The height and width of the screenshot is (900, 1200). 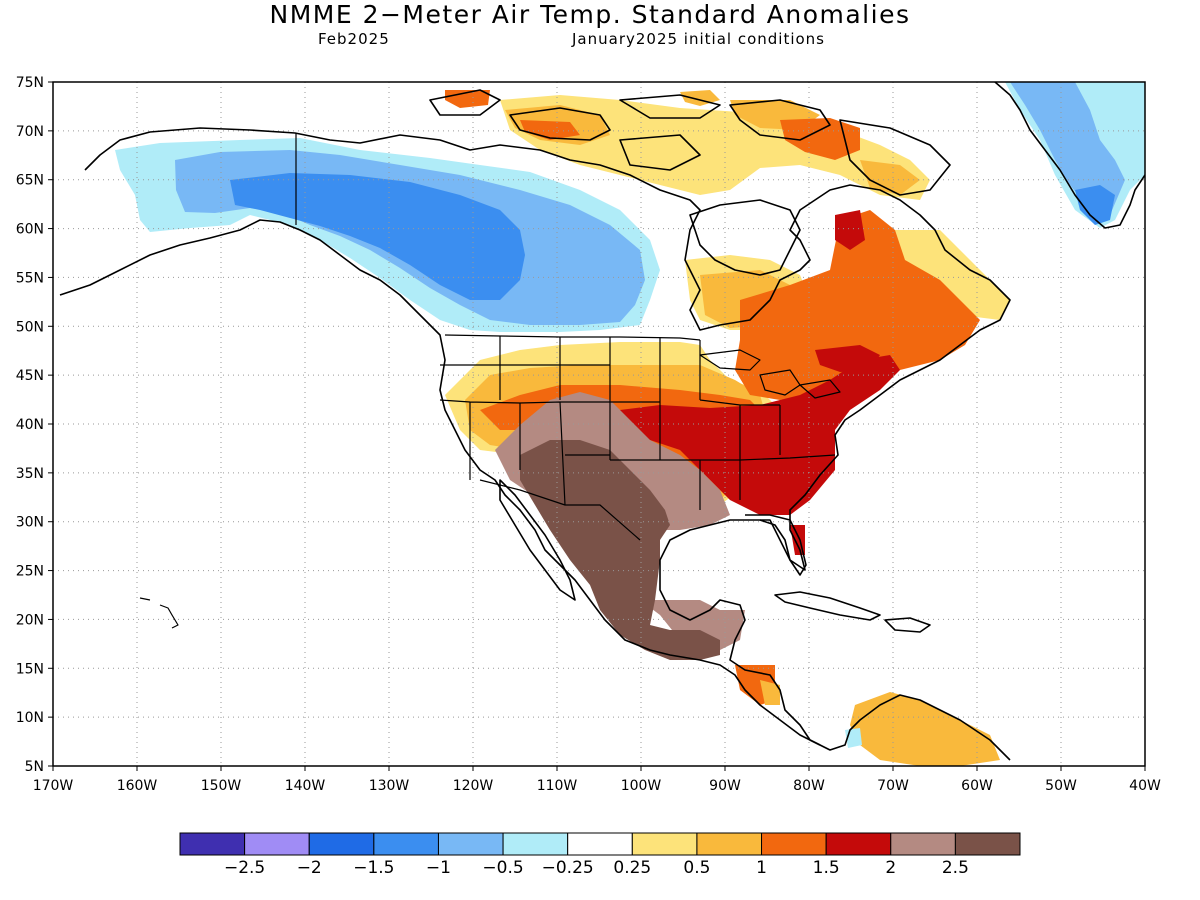 What do you see at coordinates (827, 606) in the screenshot?
I see `coastline-cuba` at bounding box center [827, 606].